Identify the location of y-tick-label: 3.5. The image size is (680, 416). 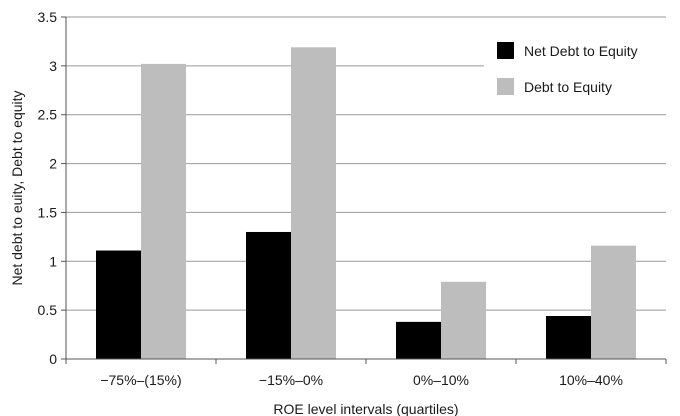
(48, 17).